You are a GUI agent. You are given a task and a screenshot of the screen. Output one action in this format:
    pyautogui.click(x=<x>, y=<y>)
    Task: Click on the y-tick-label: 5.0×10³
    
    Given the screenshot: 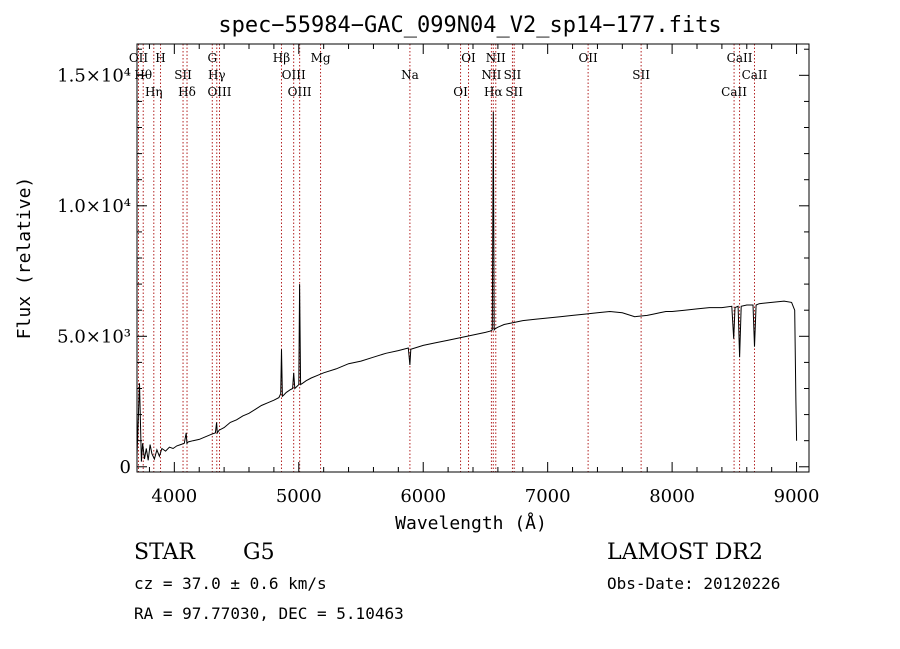 What is the action you would take?
    pyautogui.click(x=94, y=336)
    